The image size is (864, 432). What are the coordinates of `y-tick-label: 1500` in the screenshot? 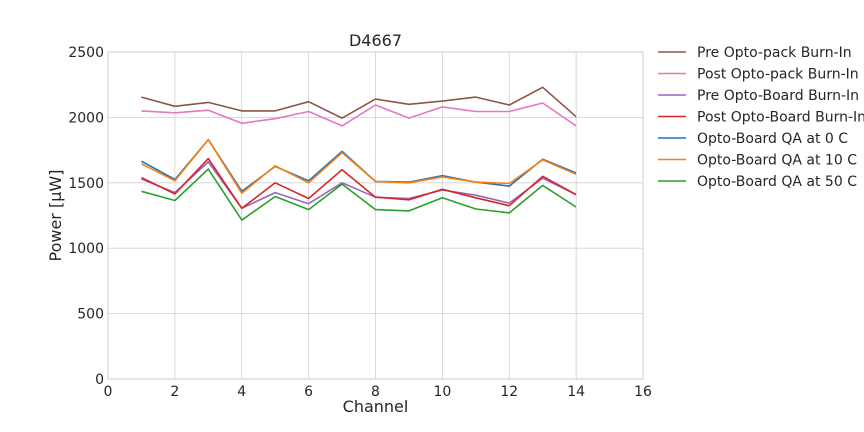 It's located at (86, 184).